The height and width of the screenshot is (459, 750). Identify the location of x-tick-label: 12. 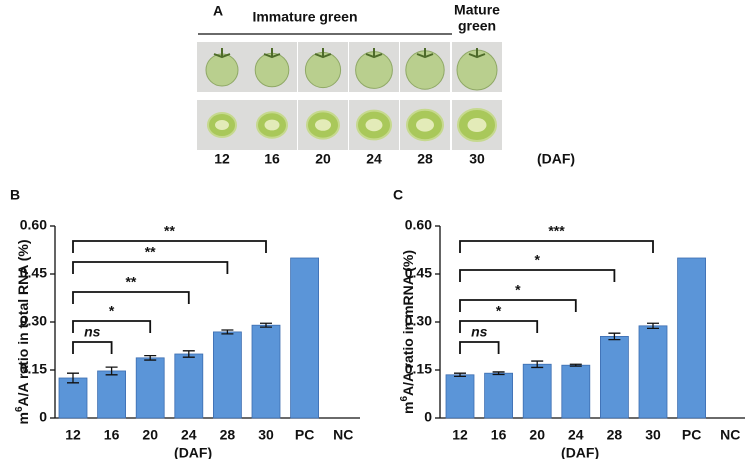
(73, 435).